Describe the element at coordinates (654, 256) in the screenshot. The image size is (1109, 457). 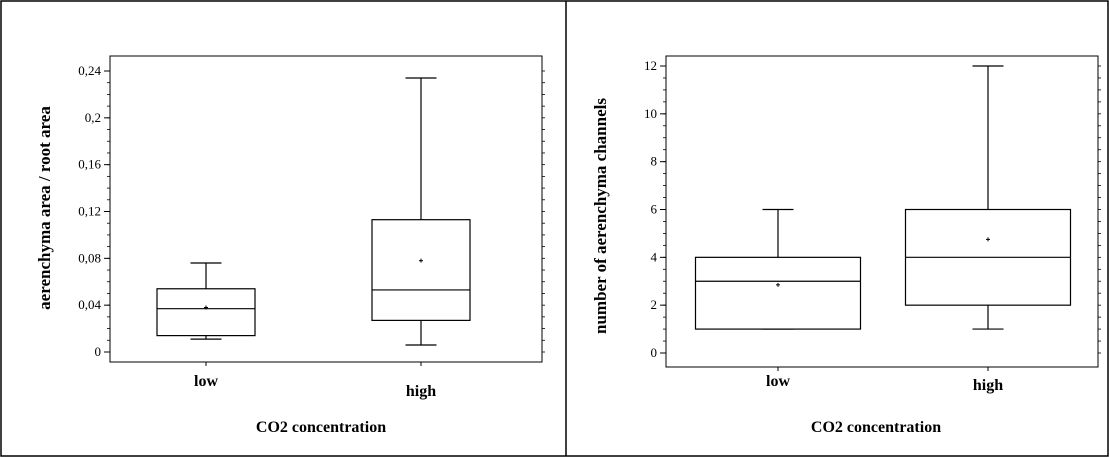
I see `y-tick-label: 4` at that location.